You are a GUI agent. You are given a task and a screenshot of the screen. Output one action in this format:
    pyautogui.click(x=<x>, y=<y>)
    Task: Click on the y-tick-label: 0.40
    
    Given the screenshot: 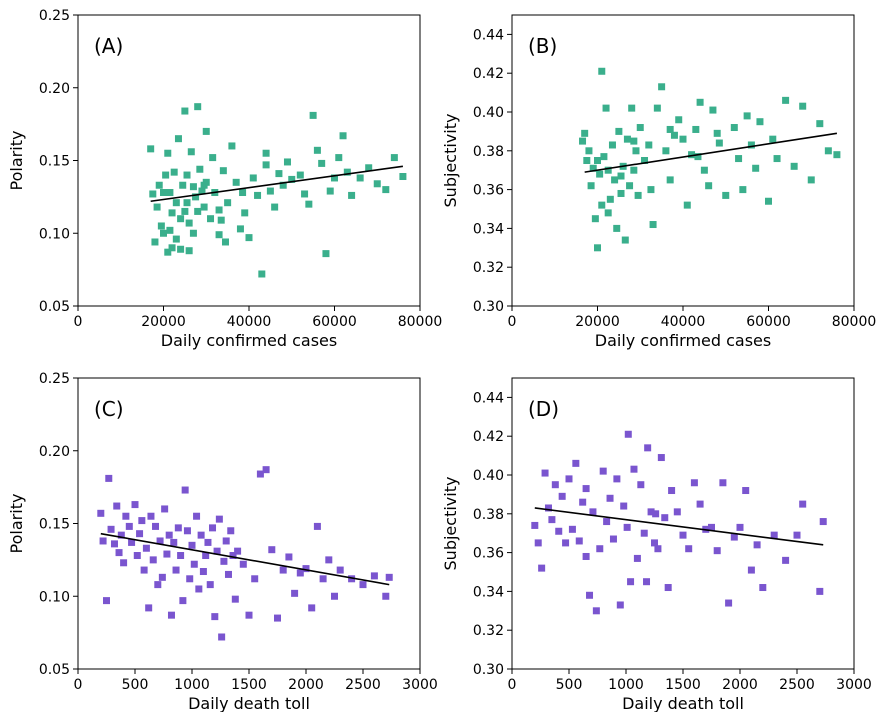 What is the action you would take?
    pyautogui.click(x=488, y=113)
    